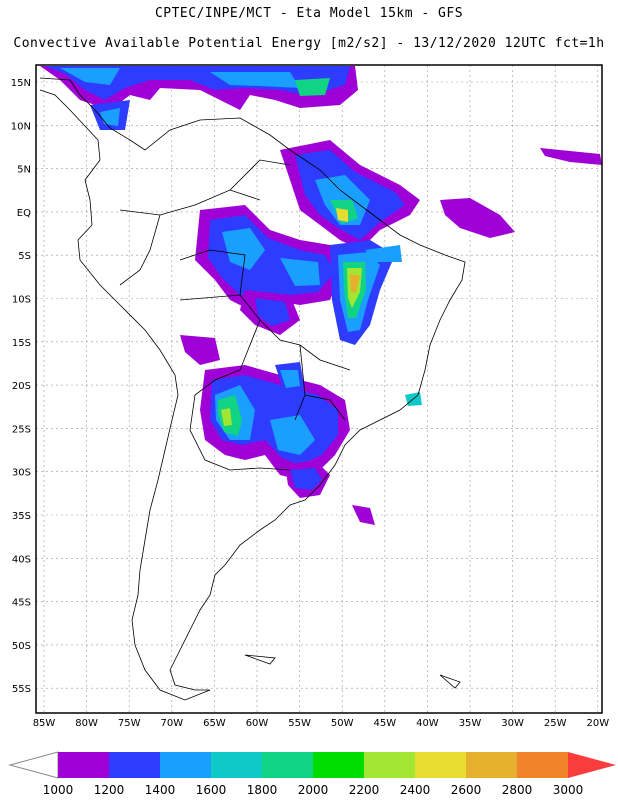  I want to click on lon-label: 85W, so click(44, 723).